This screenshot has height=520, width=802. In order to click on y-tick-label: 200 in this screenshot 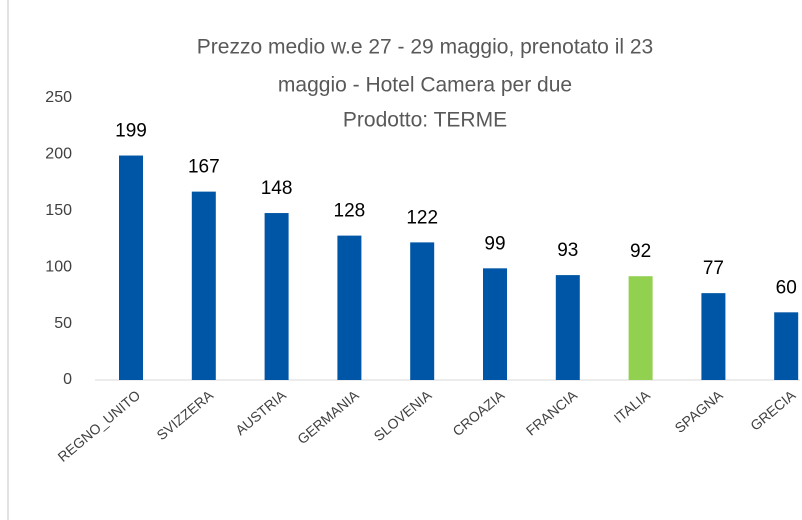, I will do `click(58, 154)`.